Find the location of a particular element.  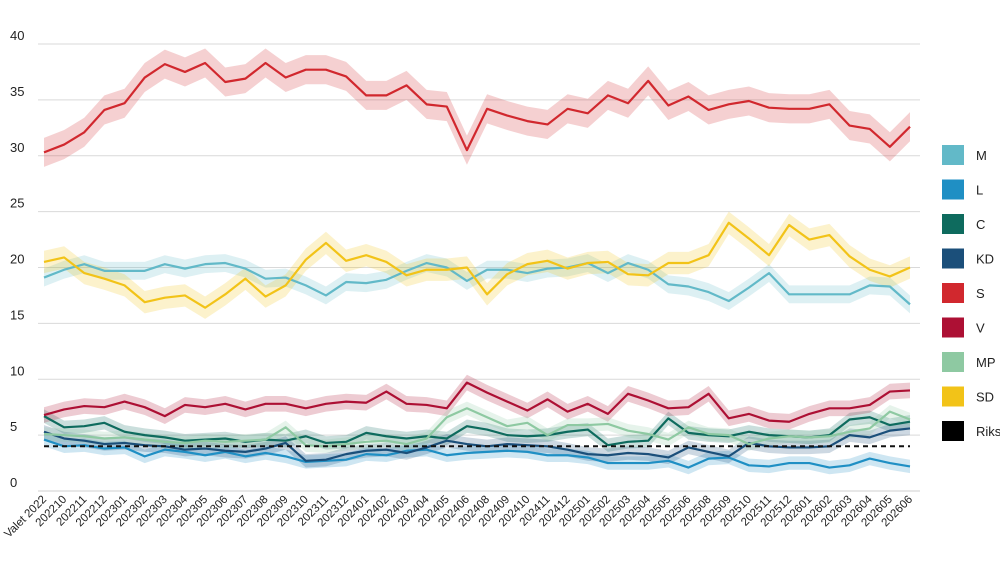

legend-label: L is located at coordinates (979, 190).